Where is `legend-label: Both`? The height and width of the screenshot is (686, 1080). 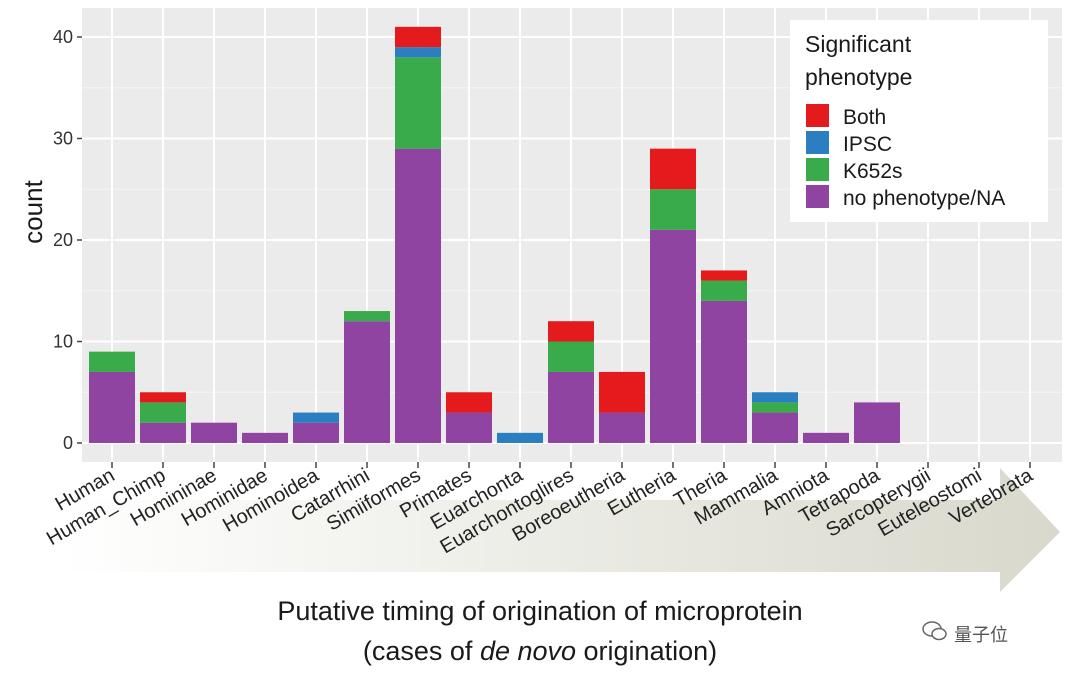
legend-label: Both is located at coordinates (864, 117).